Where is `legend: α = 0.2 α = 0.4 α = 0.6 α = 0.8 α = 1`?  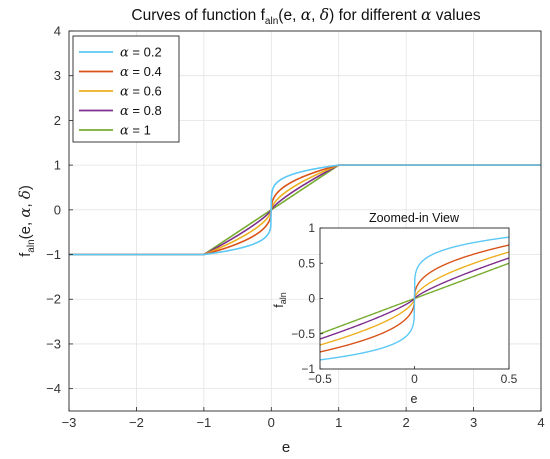
legend: α = 0.2 α = 0.4 α = 0.6 α = 0.8 α = 1 is located at coordinates (126, 89).